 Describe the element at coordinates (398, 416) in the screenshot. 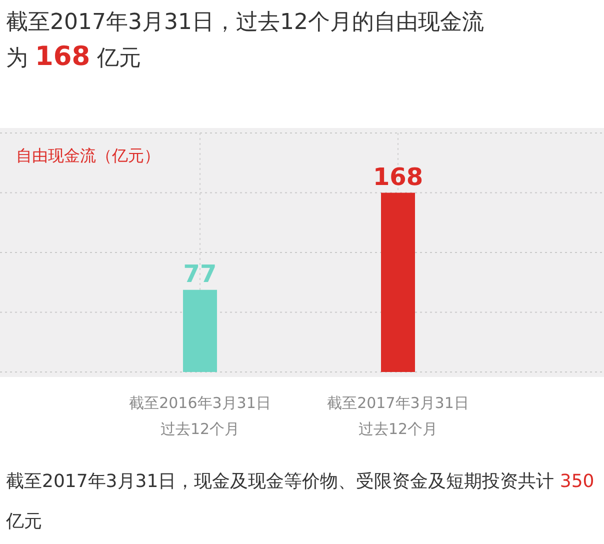

I see `x-tick-label: 截至2017年3月31日过去12个月` at that location.